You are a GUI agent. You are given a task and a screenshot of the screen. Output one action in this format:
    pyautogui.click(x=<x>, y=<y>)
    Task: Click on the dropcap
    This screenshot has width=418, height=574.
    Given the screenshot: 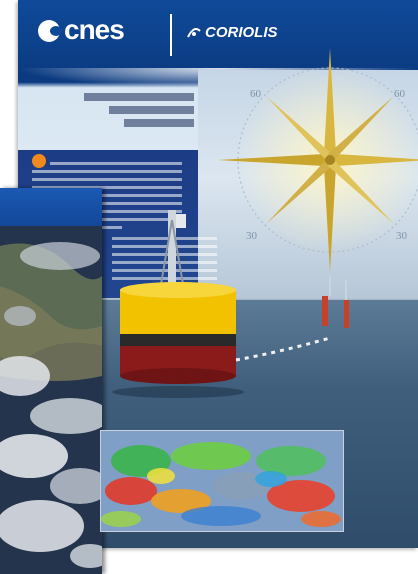 What is the action you would take?
    pyautogui.click(x=39, y=161)
    